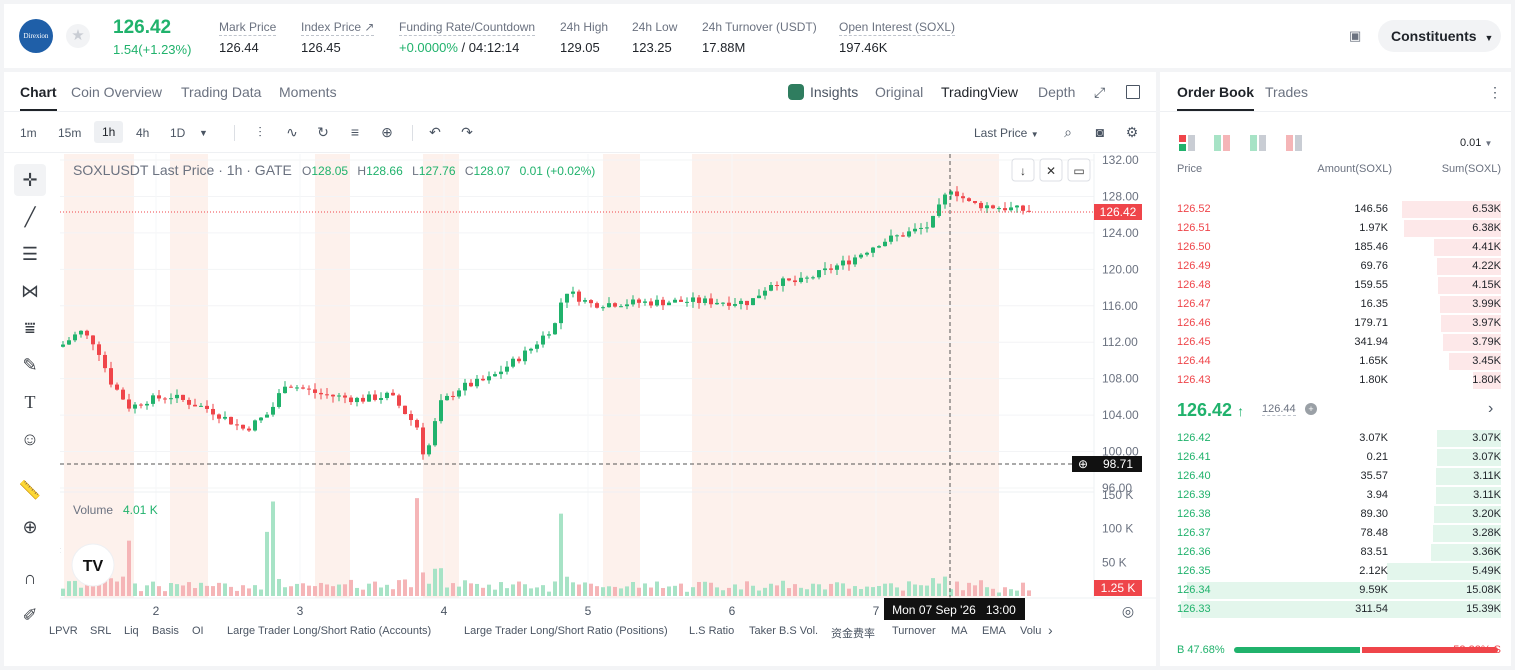  I want to click on stat-label: Index Price ↗, so click(338, 28).